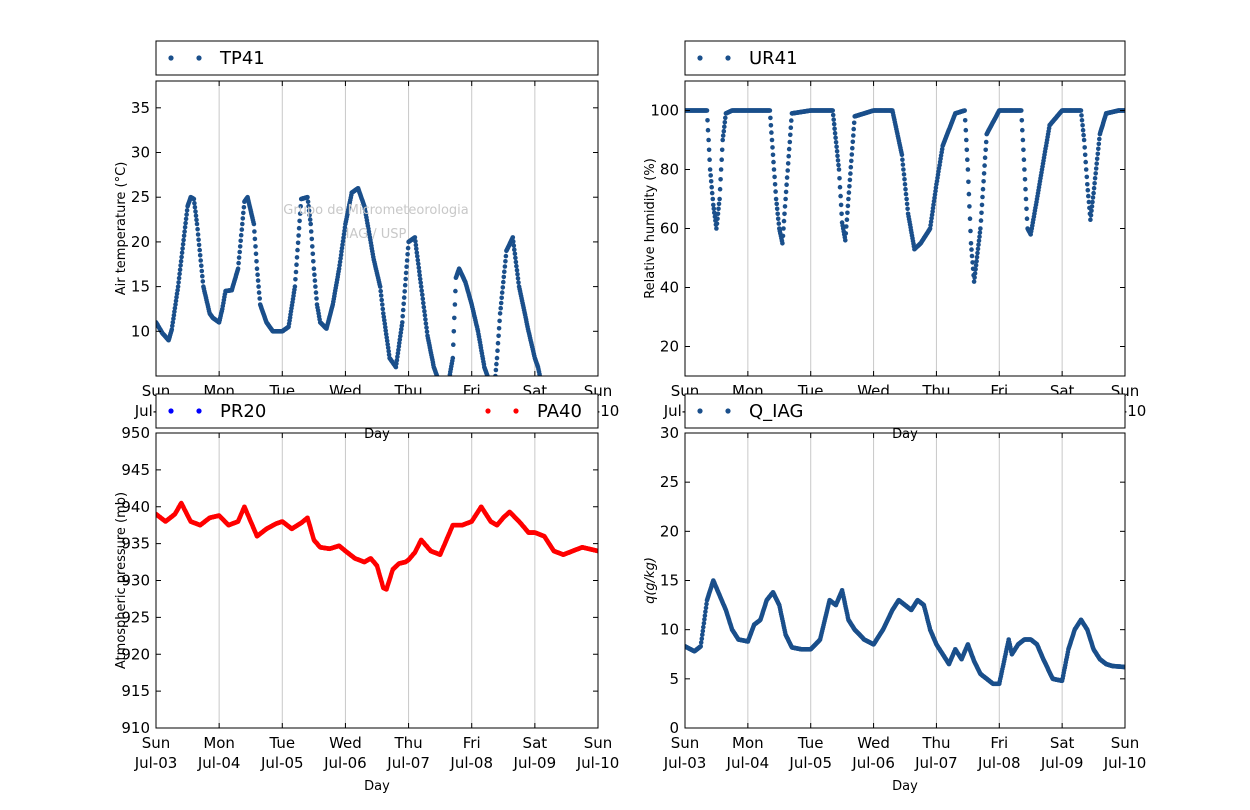 The width and height of the screenshot is (1250, 810). Describe the element at coordinates (669, 288) in the screenshot. I see `y-tick-label: 40` at that location.